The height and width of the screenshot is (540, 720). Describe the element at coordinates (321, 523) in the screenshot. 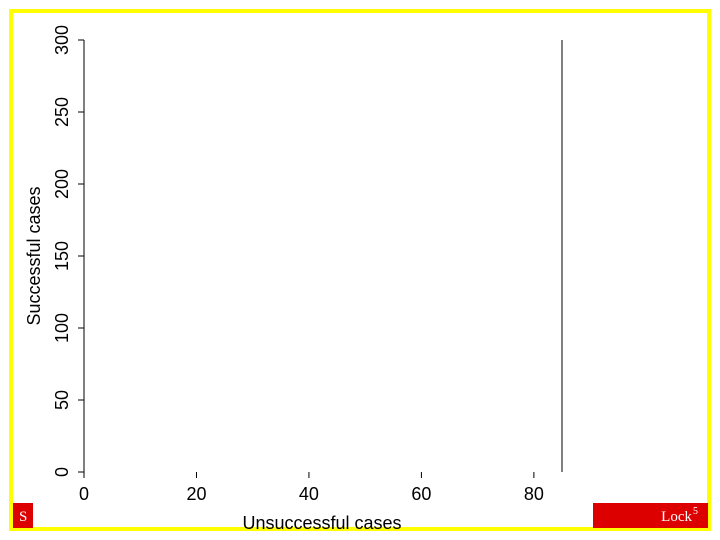

I see `x-axis-label: Unsuccessful cases` at that location.